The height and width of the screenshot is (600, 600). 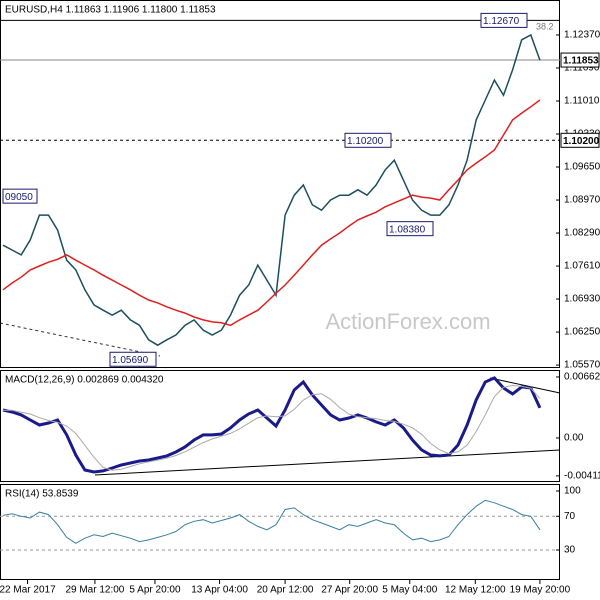 I want to click on y-tick-label: 1.05570, so click(x=582, y=365).